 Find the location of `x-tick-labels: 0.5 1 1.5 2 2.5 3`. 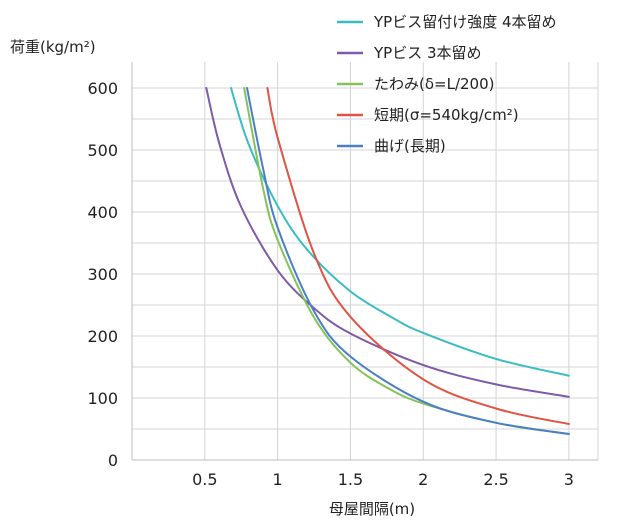

x-tick-labels: 0.5 1 1.5 2 2.5 3 is located at coordinates (383, 479).